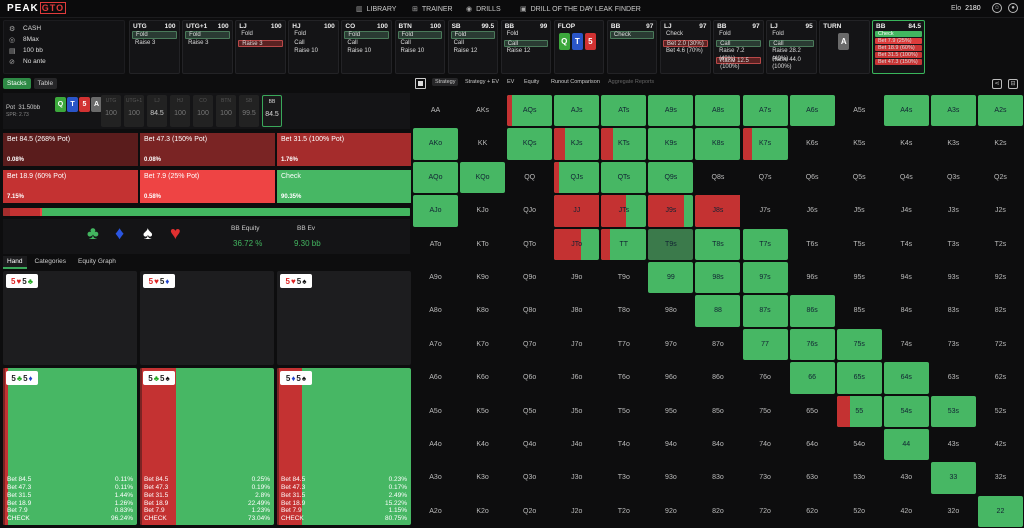 The image size is (1024, 528). Describe the element at coordinates (859, 411) in the screenshot. I see `hand-cell-55: 55` at that location.